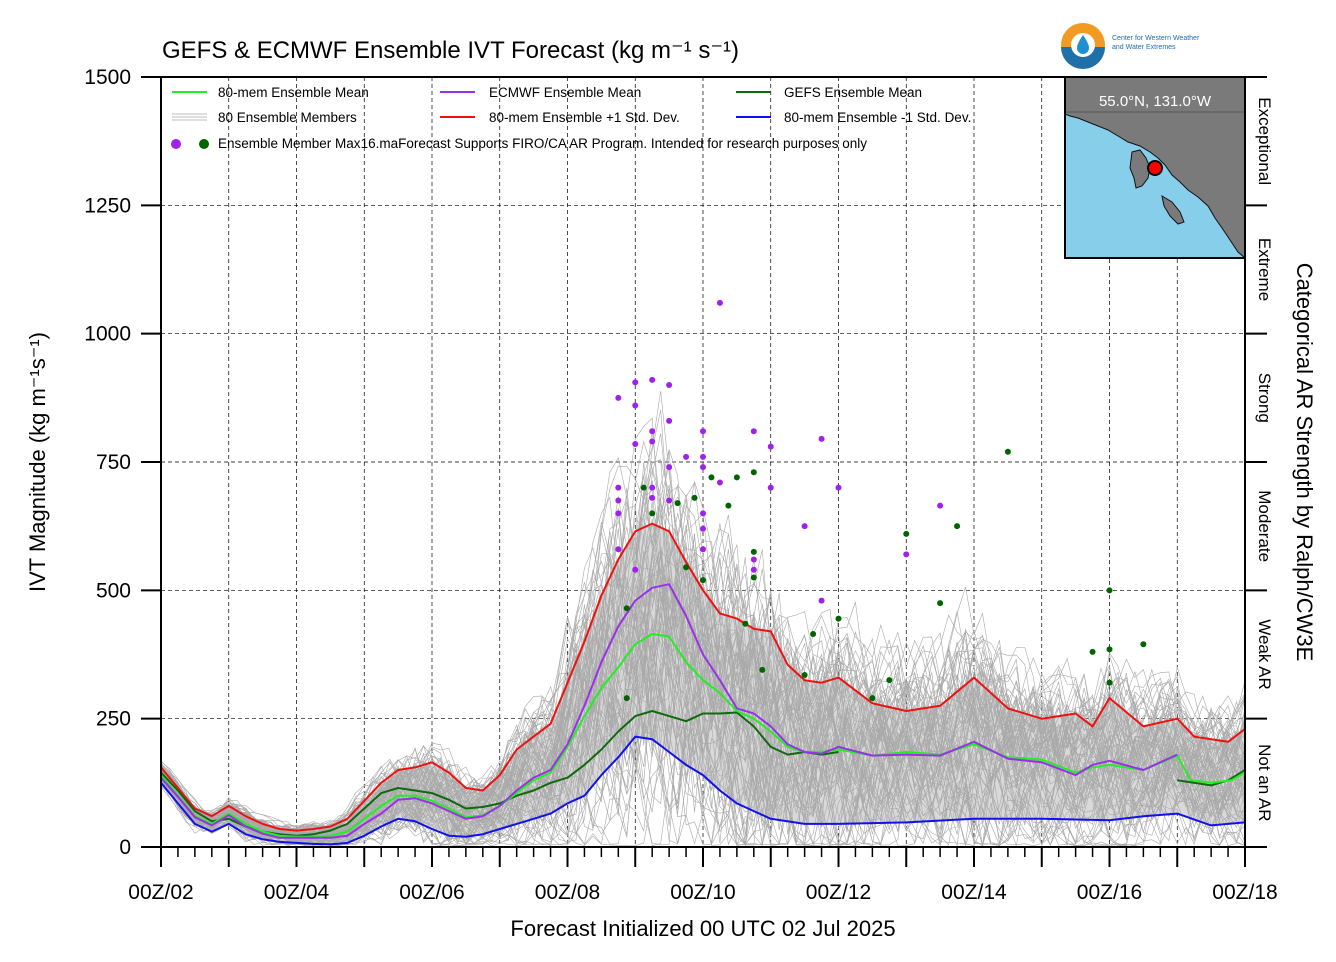 Image resolution: width=1336 pixels, height=962 pixels. What do you see at coordinates (1083, 44) in the screenshot?
I see `logo-drop-icon` at bounding box center [1083, 44].